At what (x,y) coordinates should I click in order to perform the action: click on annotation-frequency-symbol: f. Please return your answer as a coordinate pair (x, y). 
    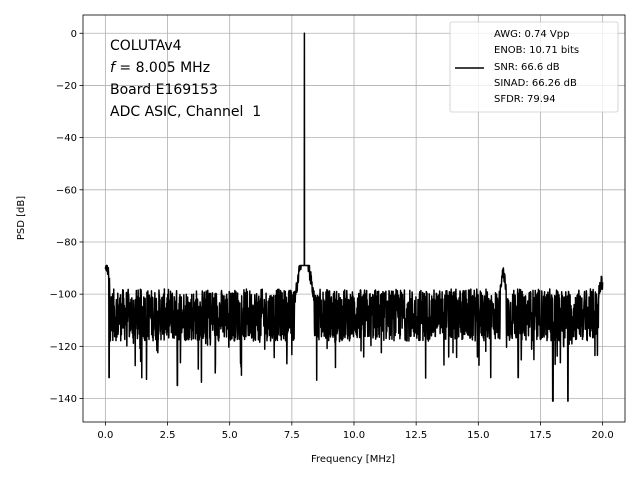
    Looking at the image, I should click on (113, 68).